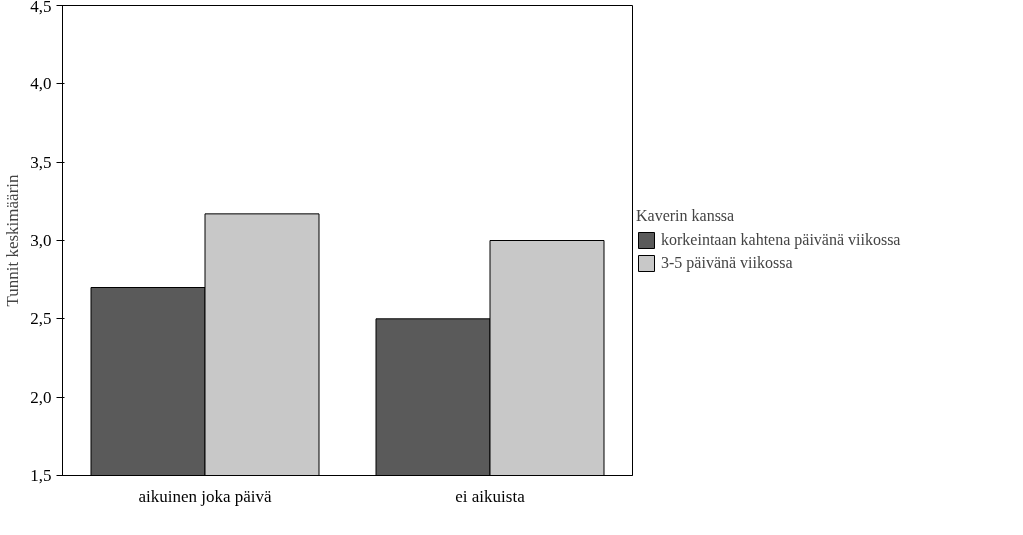 The image size is (1023, 535). Describe the element at coordinates (686, 216) in the screenshot. I see `legend-title: Kaverin kanssa` at that location.